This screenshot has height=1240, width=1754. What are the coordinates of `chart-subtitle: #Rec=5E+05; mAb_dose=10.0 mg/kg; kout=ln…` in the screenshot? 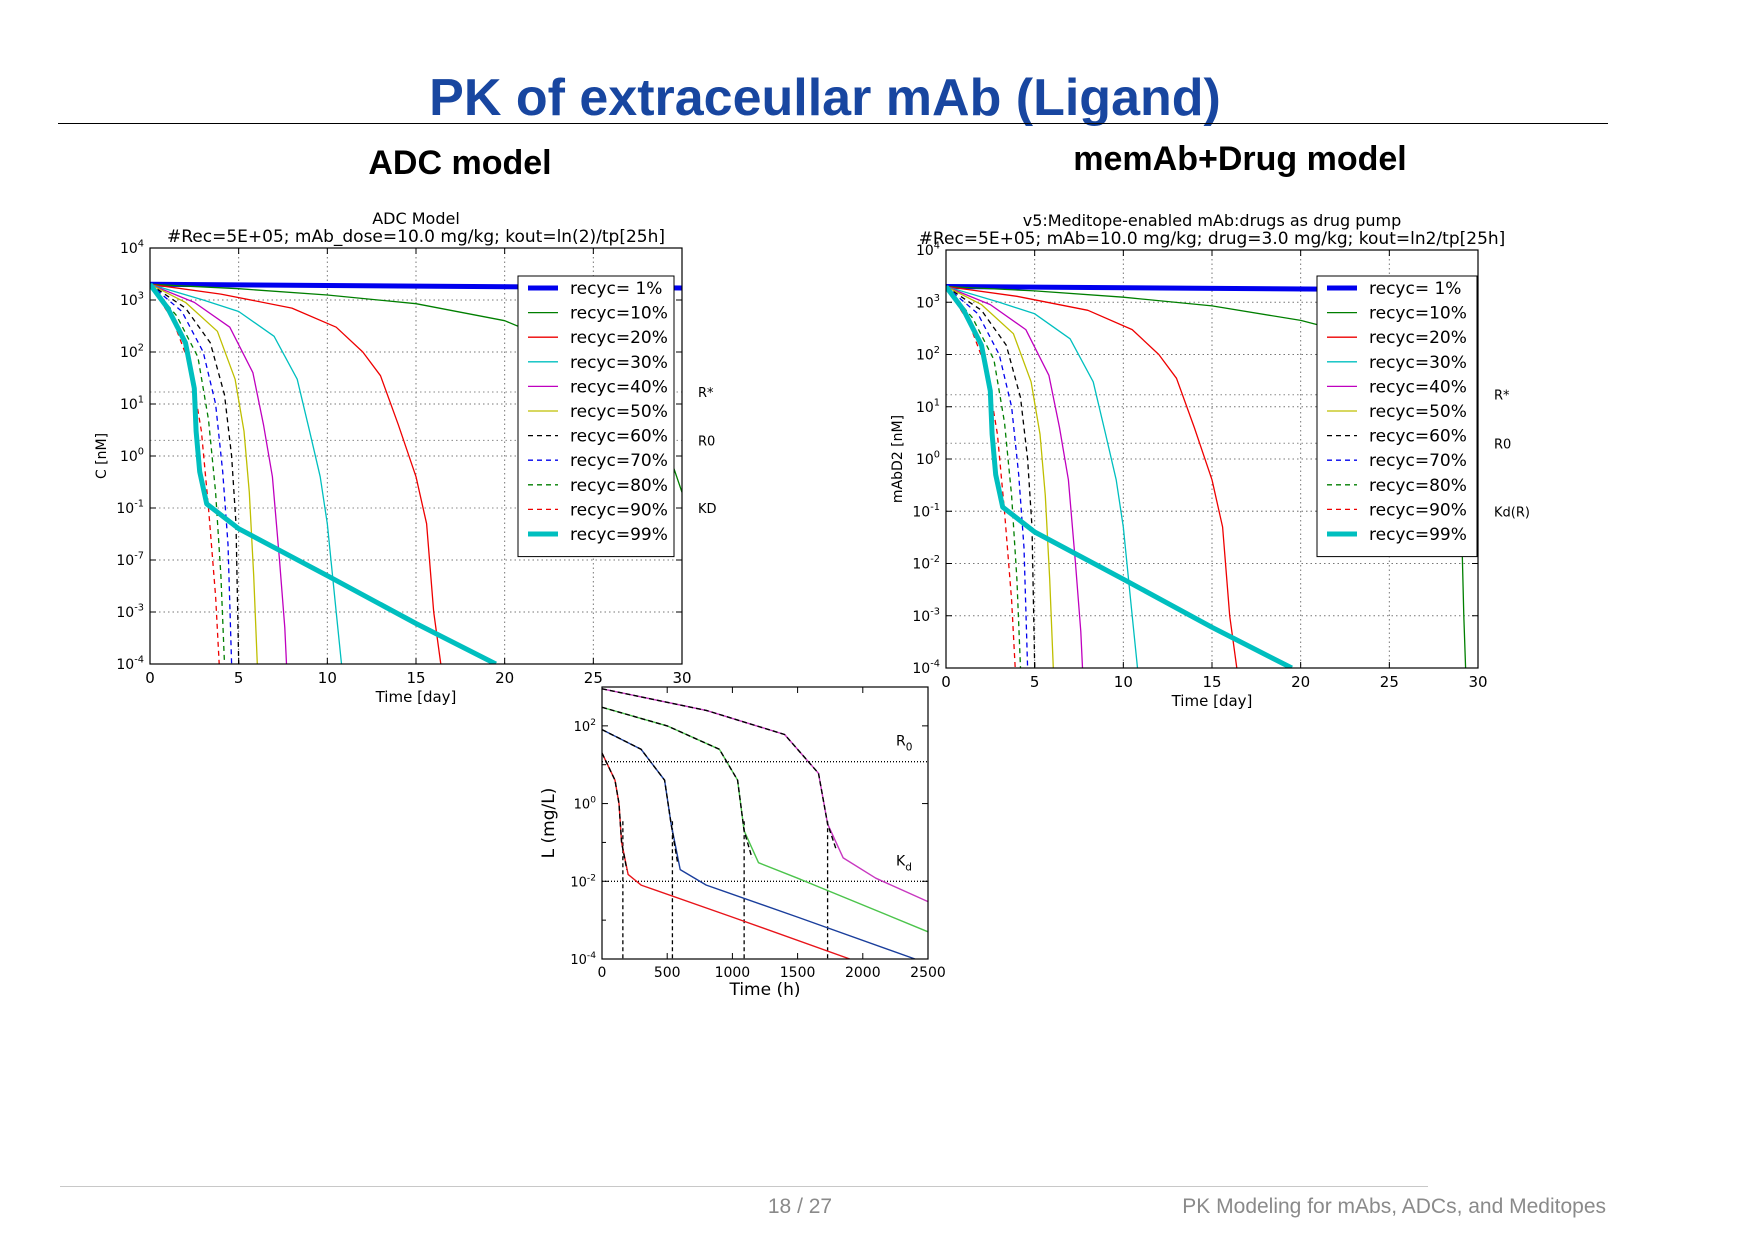 It's located at (416, 237).